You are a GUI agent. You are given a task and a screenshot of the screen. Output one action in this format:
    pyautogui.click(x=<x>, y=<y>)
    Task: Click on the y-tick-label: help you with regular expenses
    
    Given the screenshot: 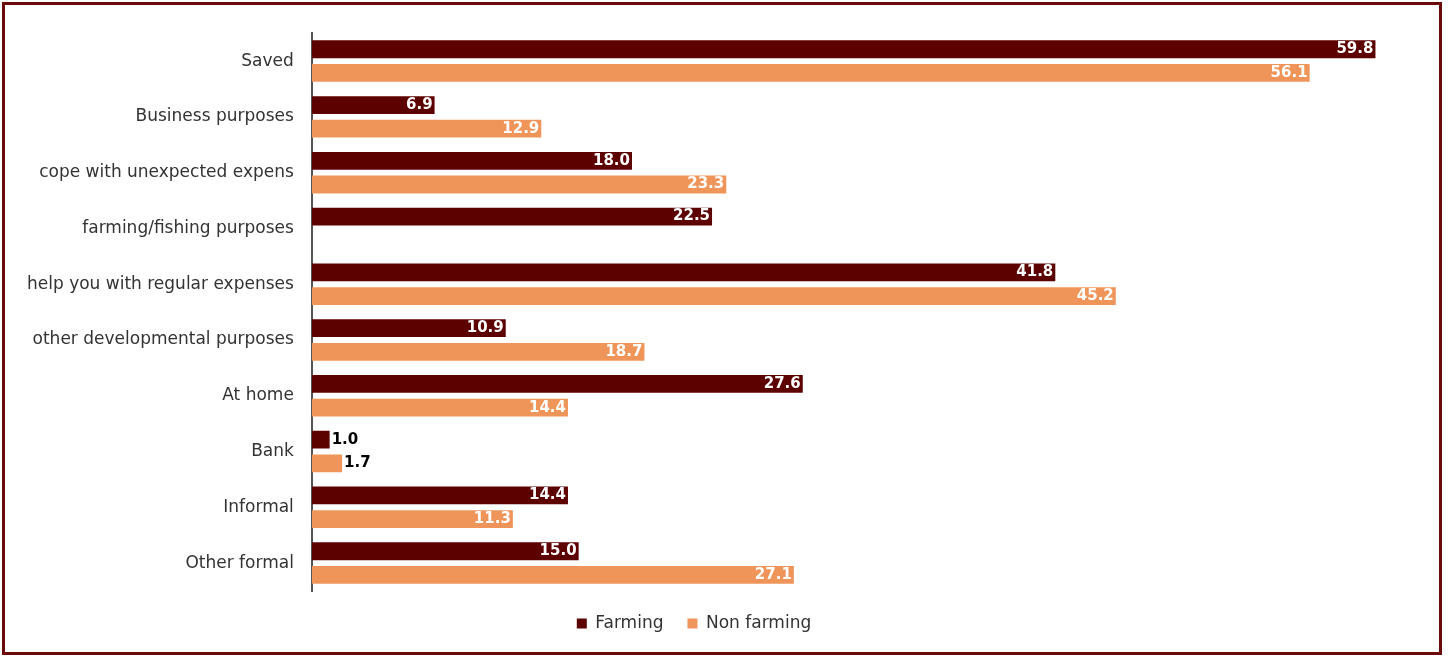 What is the action you would take?
    pyautogui.click(x=160, y=282)
    